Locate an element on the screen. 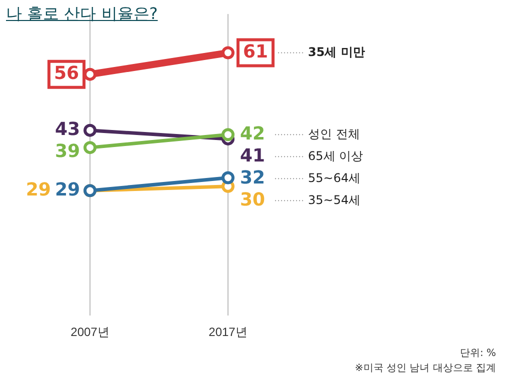 The height and width of the screenshot is (384, 506). text: ※미국 성인 남녀 대상으로 집계 is located at coordinates (425, 369).